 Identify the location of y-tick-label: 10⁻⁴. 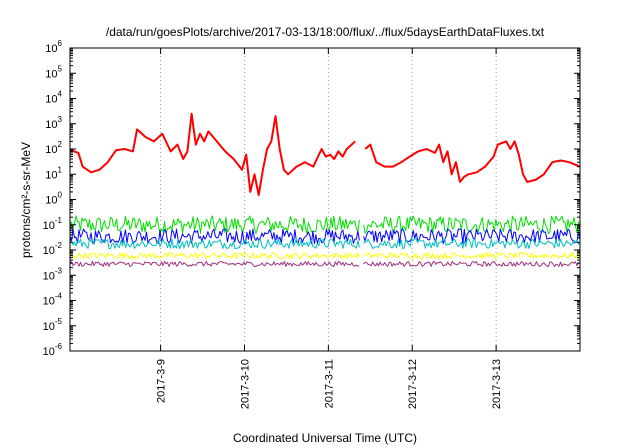
(53, 300).